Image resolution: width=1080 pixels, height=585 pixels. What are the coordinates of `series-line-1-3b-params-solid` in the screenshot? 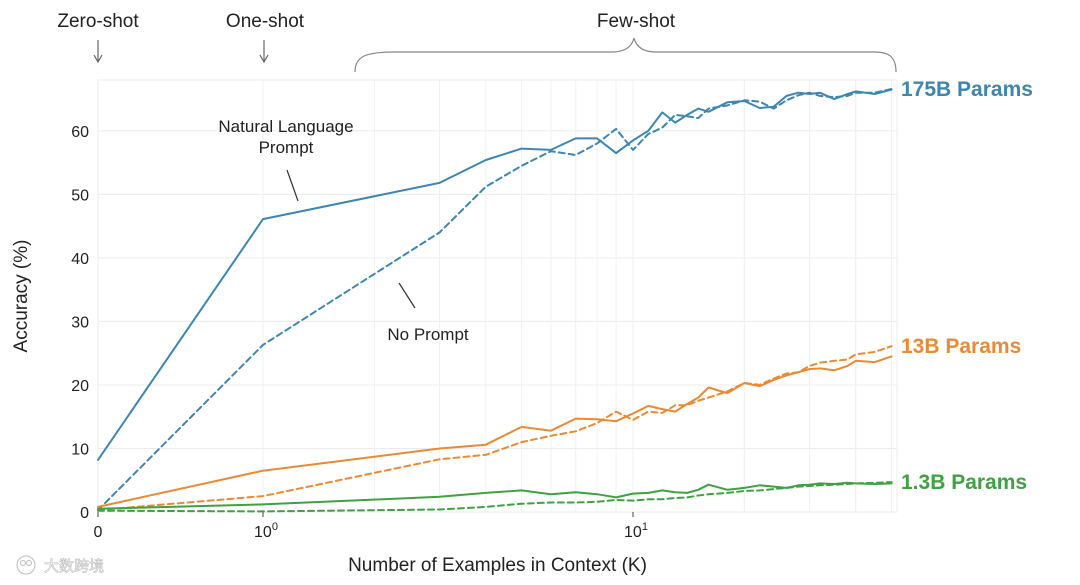 It's located at (495, 495).